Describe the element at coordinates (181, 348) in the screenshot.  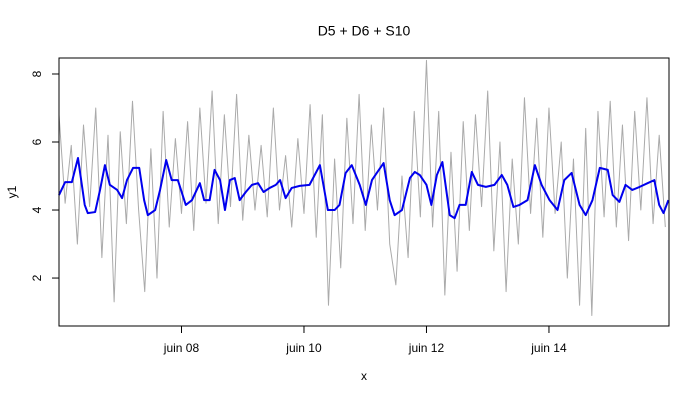
I see `x-tick-label: juin 08` at that location.